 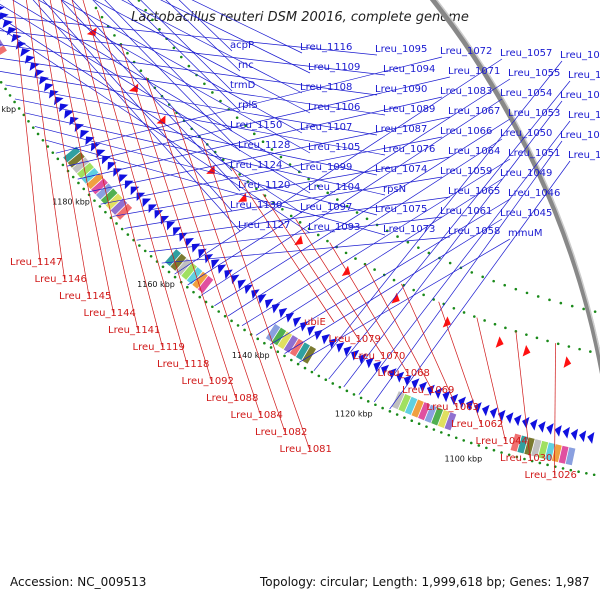 I want to click on forward-gene-label: Lreu_1055, so click(x=534, y=73).